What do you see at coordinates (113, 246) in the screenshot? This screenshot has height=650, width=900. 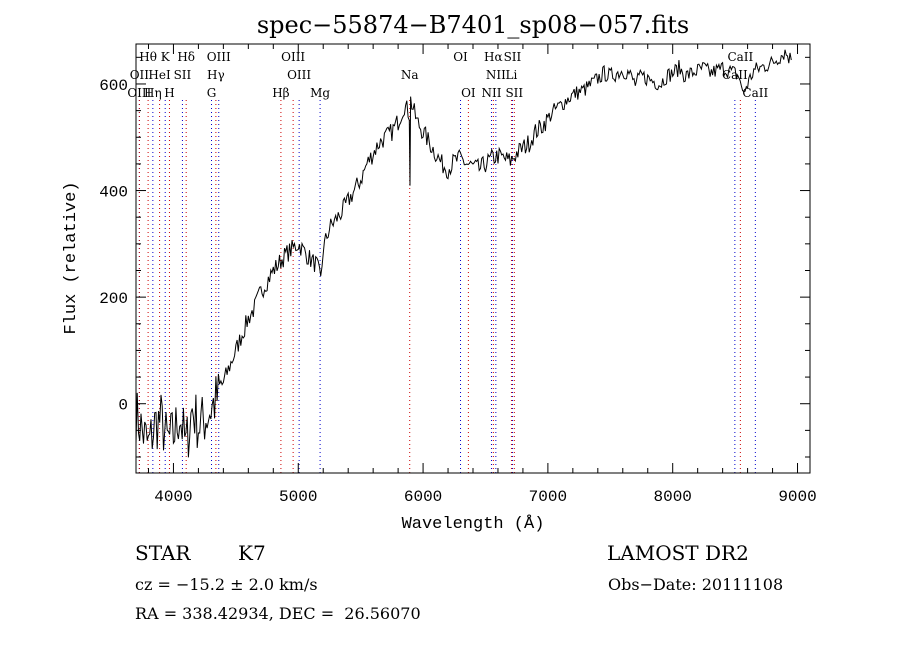 I see `y-axis-tick-labels: 0 200 400 600` at bounding box center [113, 246].